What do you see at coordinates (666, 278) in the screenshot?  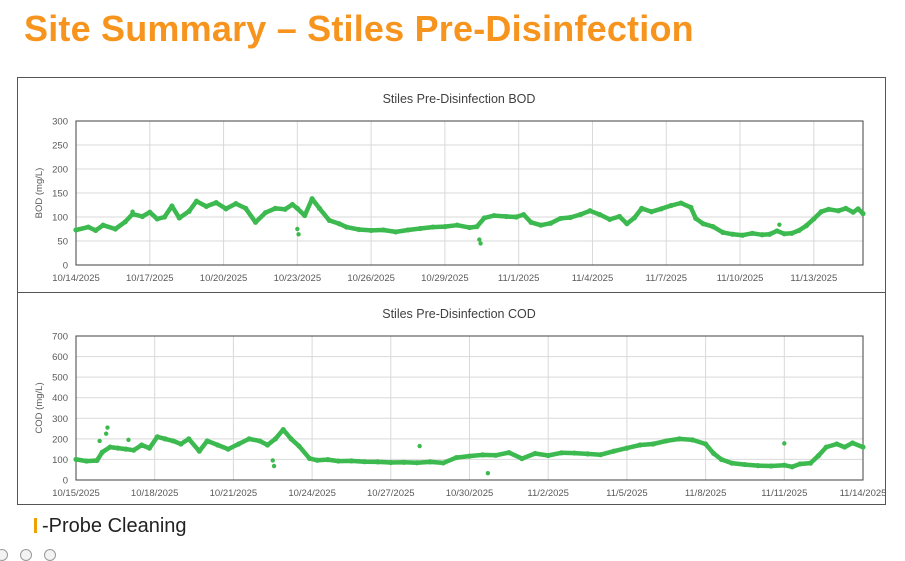 I see `x-tick-label: 11/7/2025` at bounding box center [666, 278].